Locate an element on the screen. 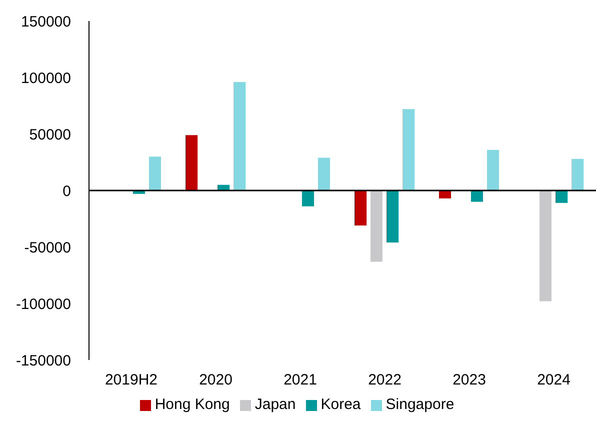  y-tick-label: 50000 is located at coordinates (50, 135).